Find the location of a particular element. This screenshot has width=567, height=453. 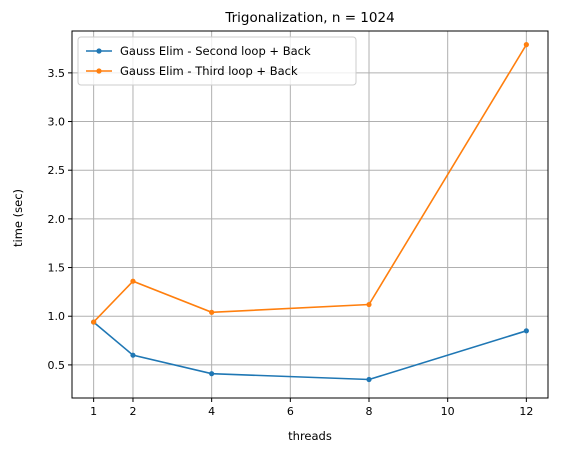

x-tick-label: 10 is located at coordinates (448, 411).